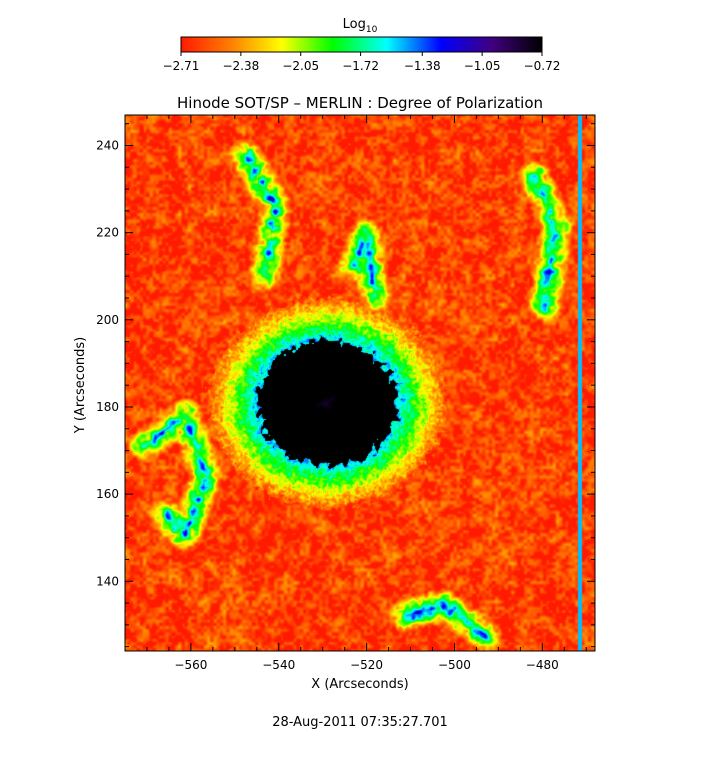  Describe the element at coordinates (542, 66) in the screenshot. I see `colorbar-tick-label: −0.72` at that location.